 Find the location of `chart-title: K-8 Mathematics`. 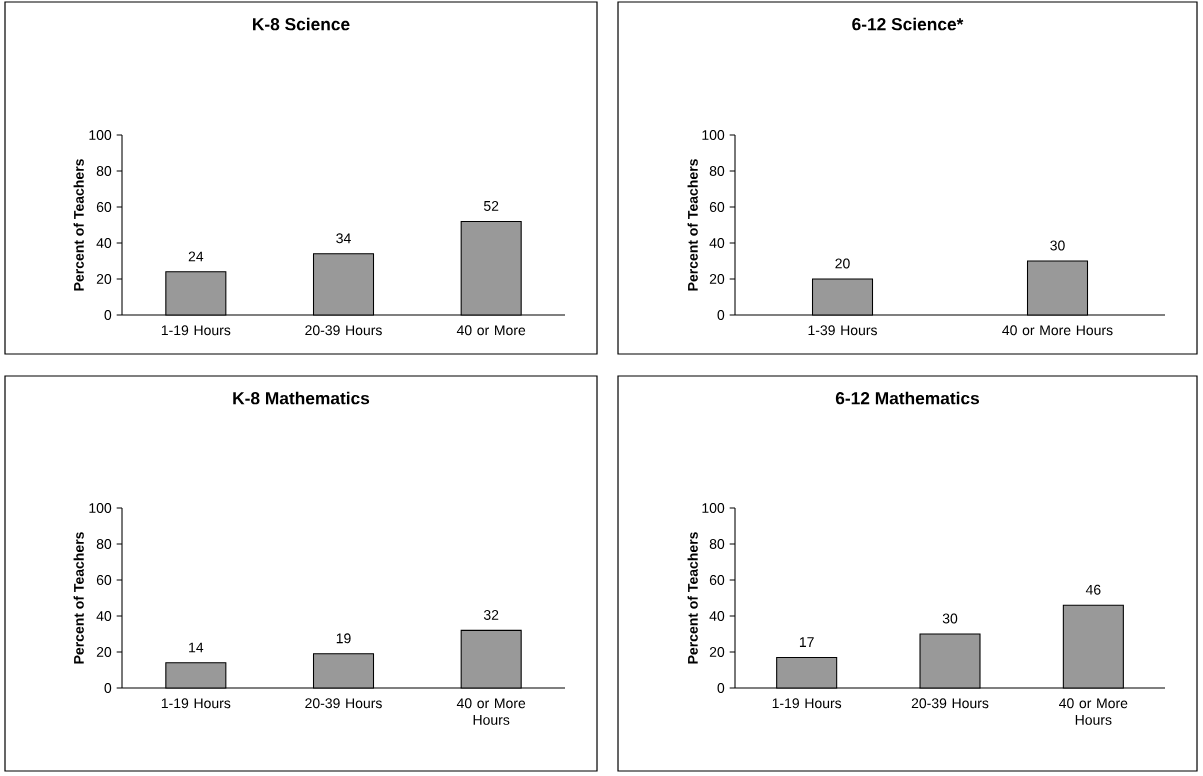

chart-title: K-8 Mathematics is located at coordinates (301, 398).